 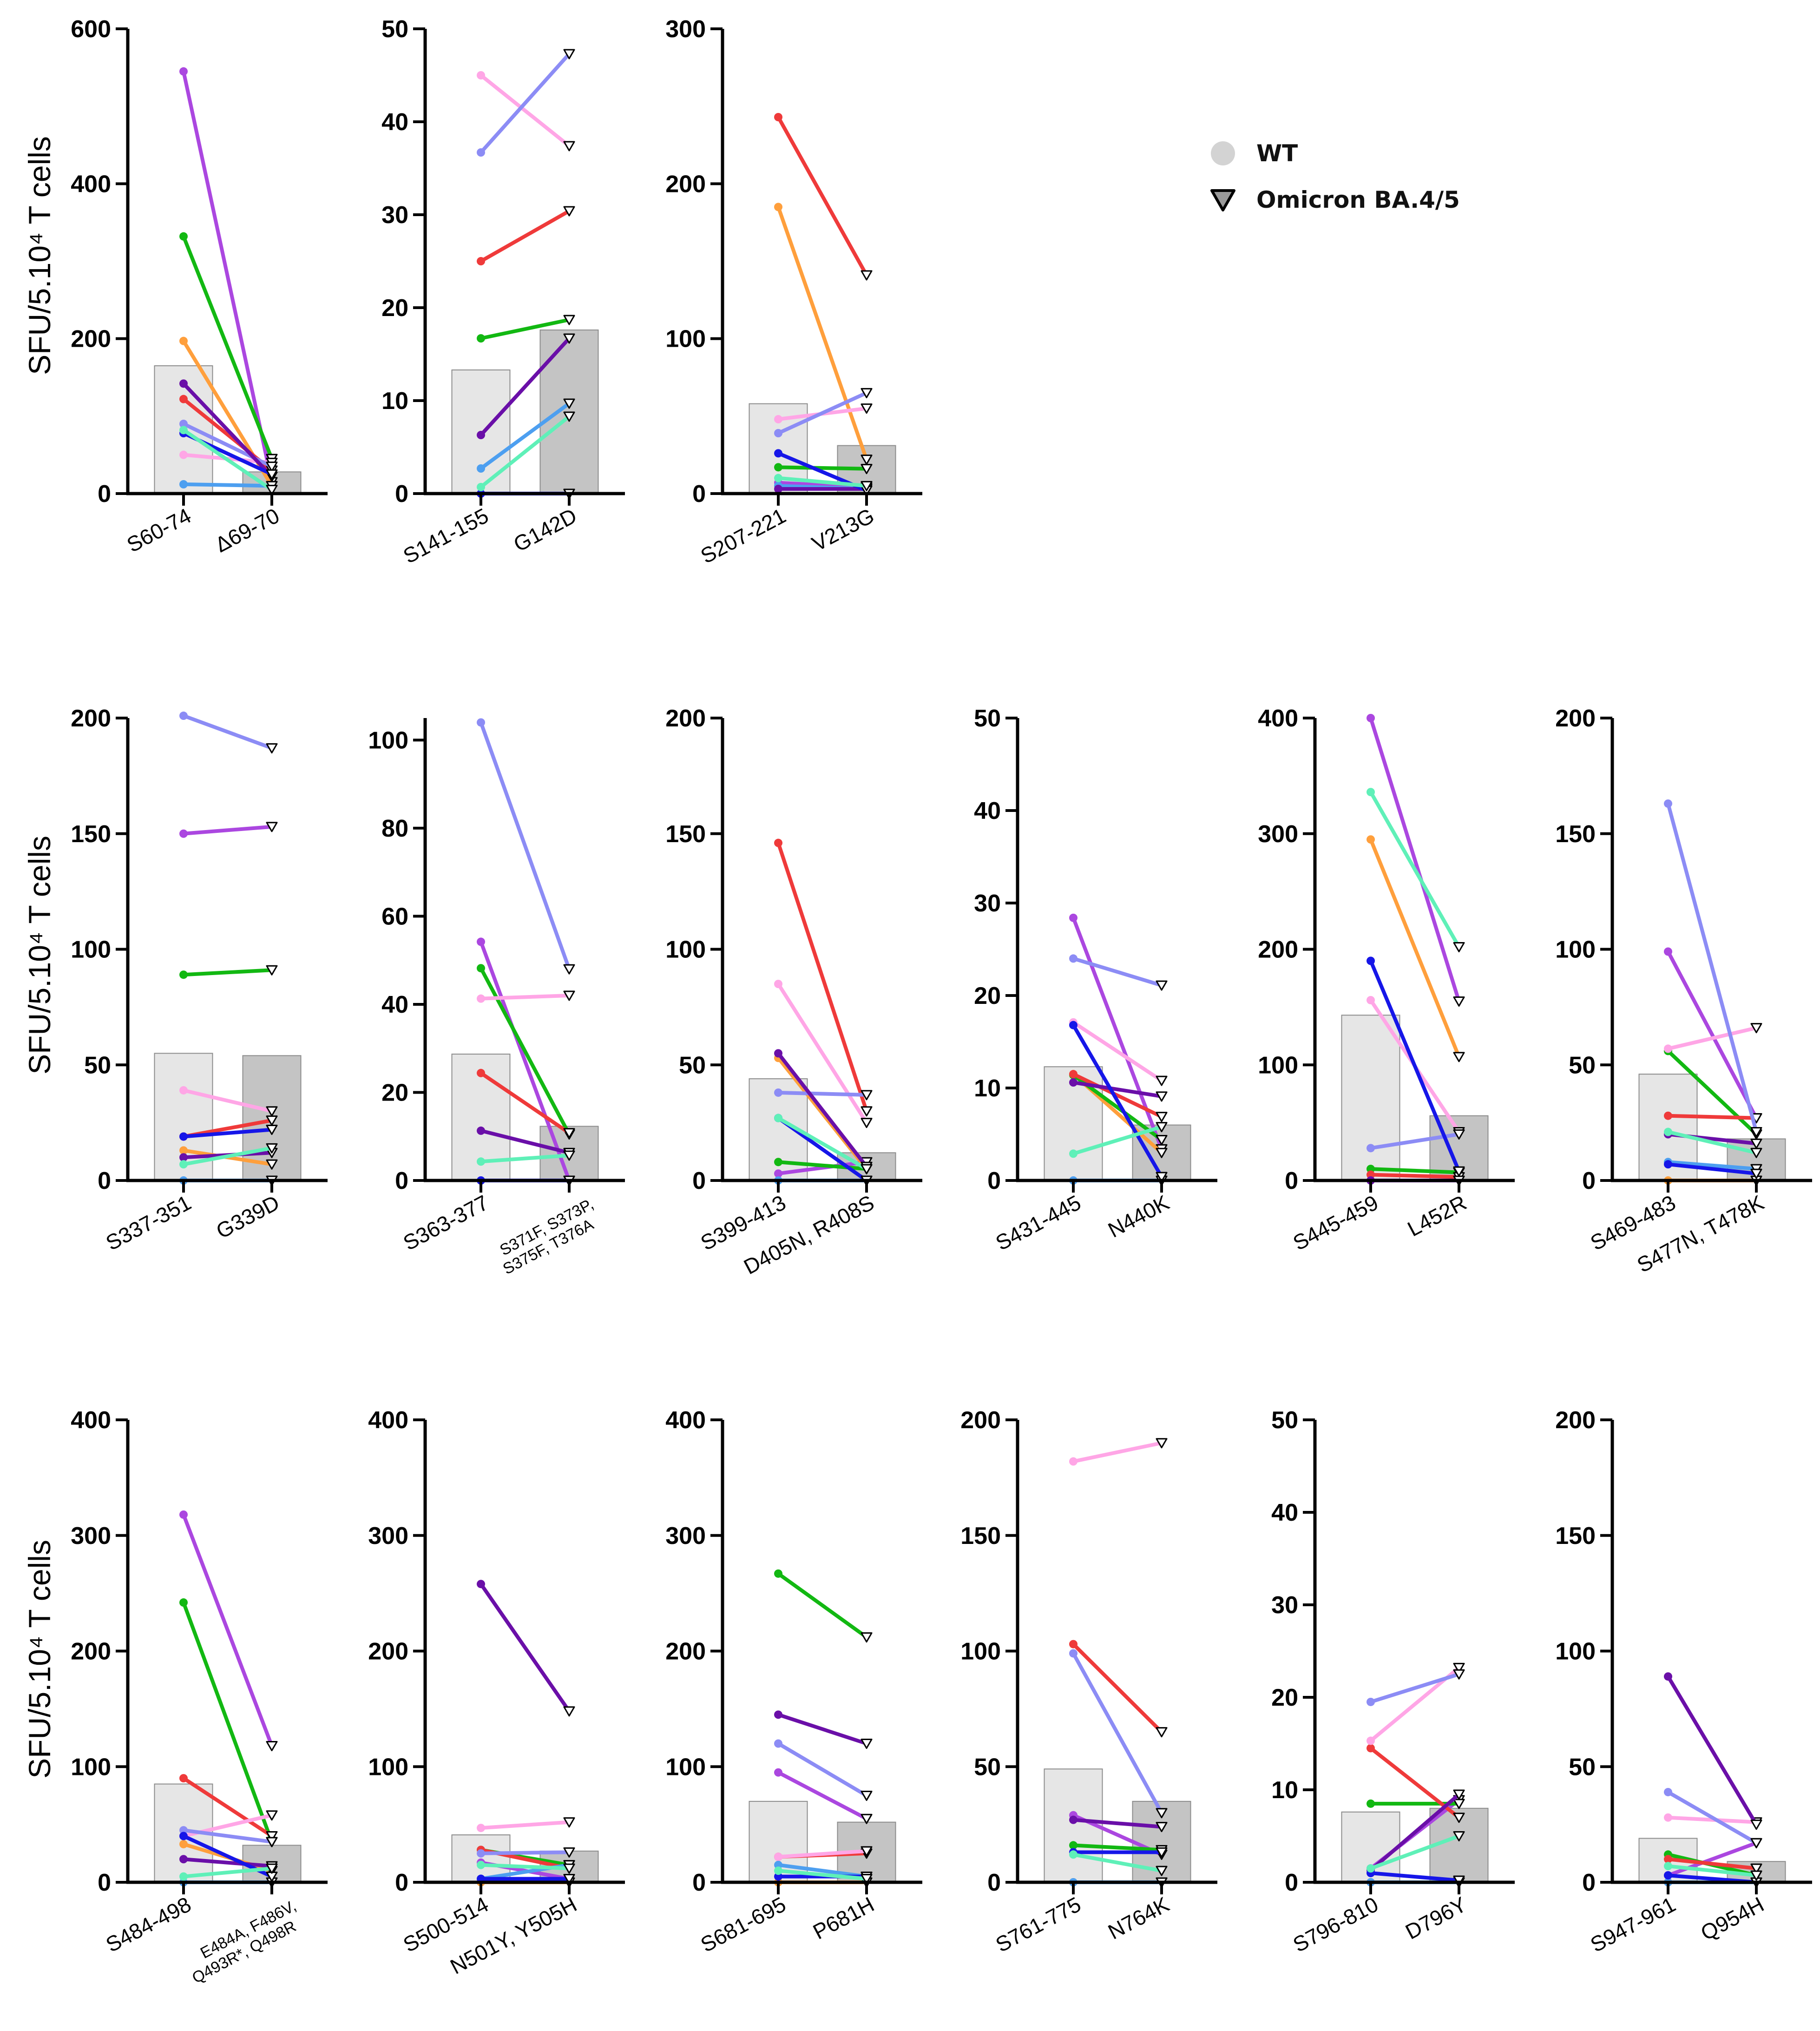 What do you see at coordinates (743, 536) in the screenshot?
I see `x-label-wt: S207-221` at bounding box center [743, 536].